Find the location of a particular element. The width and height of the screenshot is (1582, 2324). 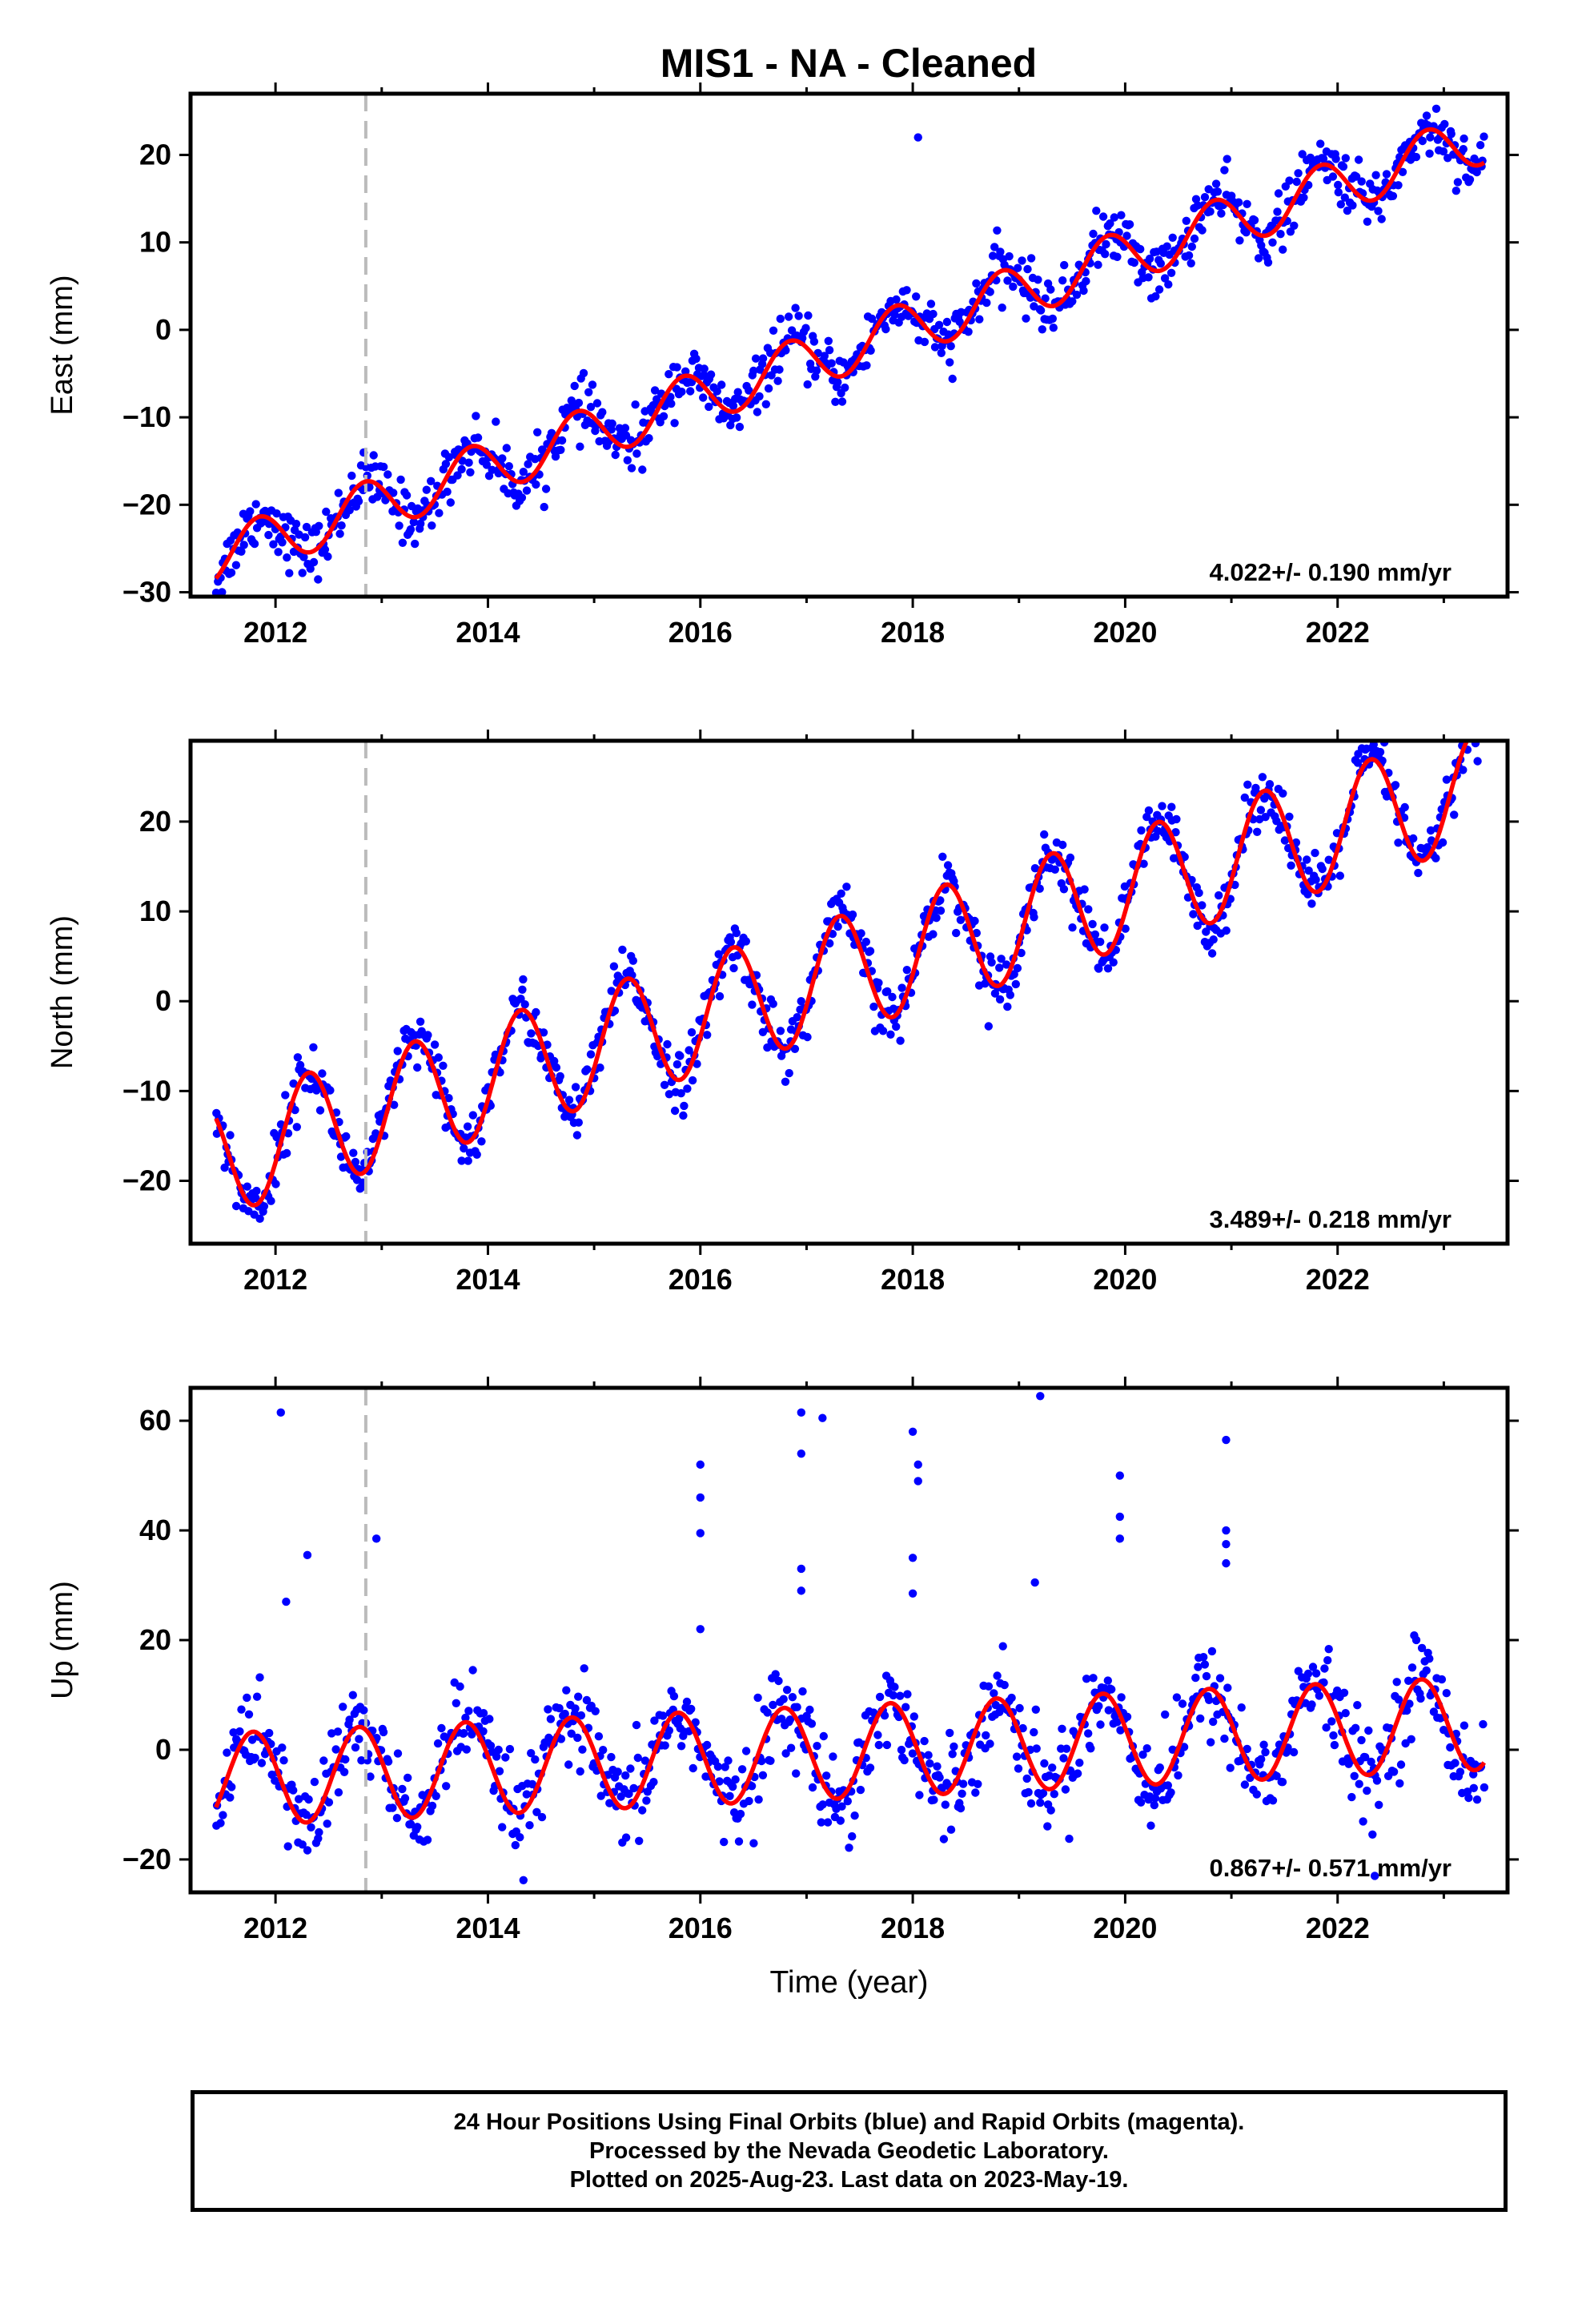

x-tick-label: 2022 is located at coordinates (1338, 1279).